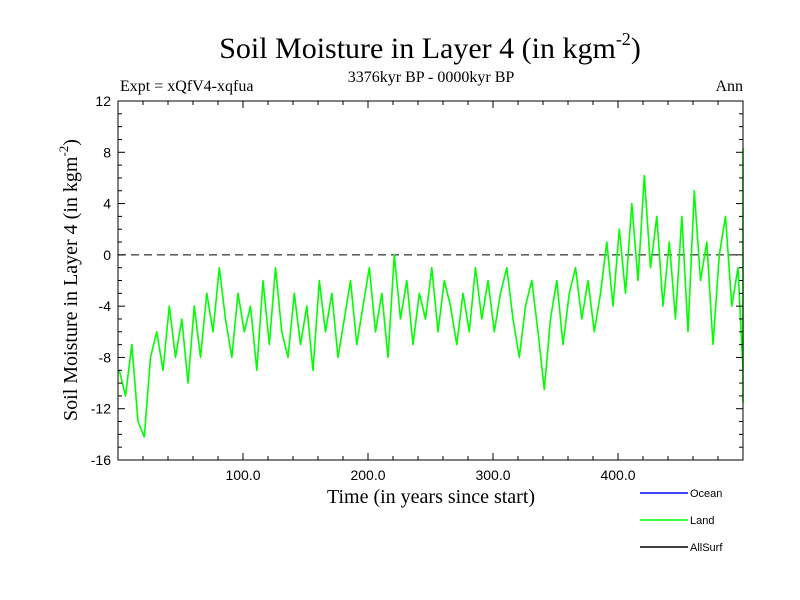  Describe the element at coordinates (681, 521) in the screenshot. I see `legend: Ocean Land AllSurf` at that location.